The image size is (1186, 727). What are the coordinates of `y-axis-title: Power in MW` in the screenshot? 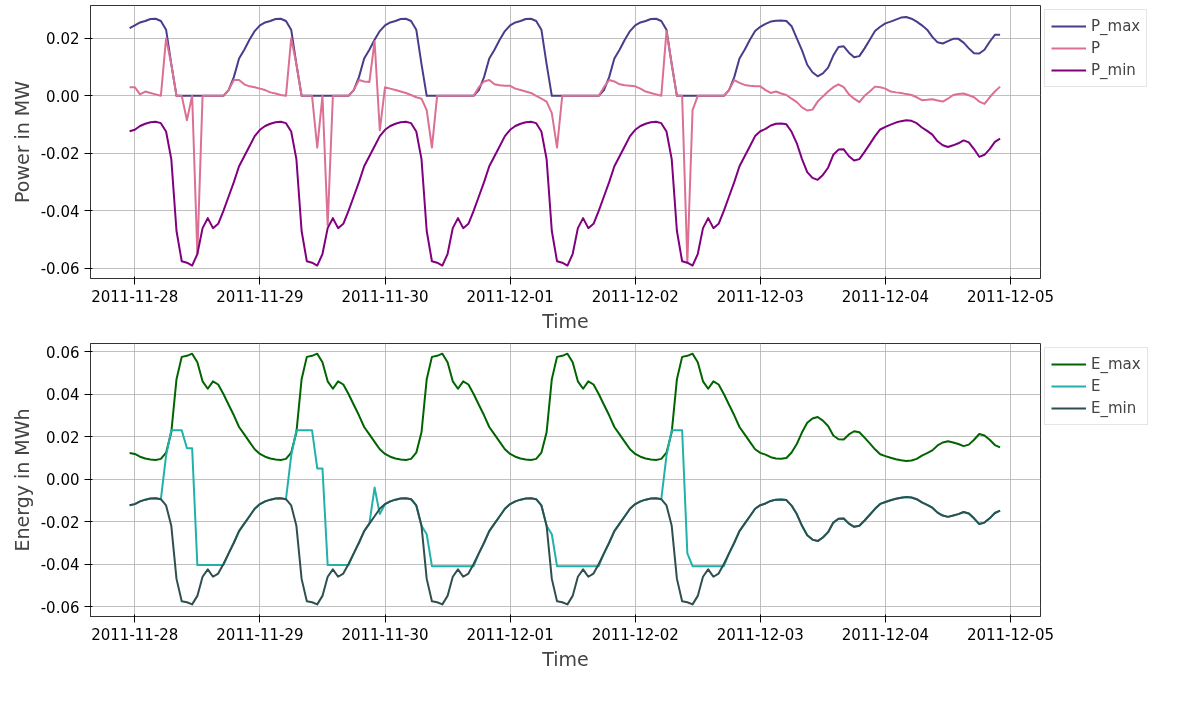 It's located at (21, 142).